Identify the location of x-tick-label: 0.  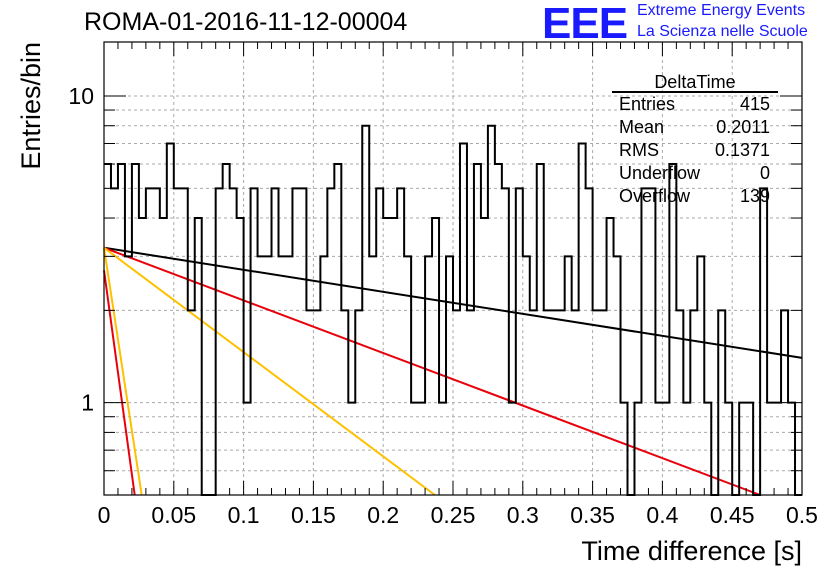
(104, 515).